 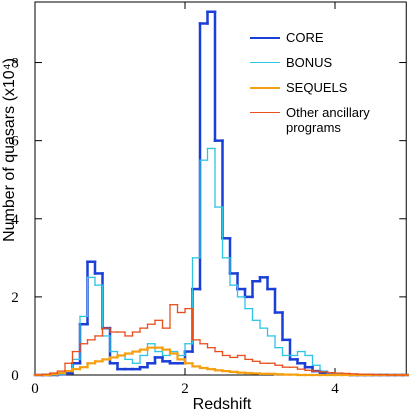 I want to click on x-axis-label: Redshift, so click(x=222, y=404).